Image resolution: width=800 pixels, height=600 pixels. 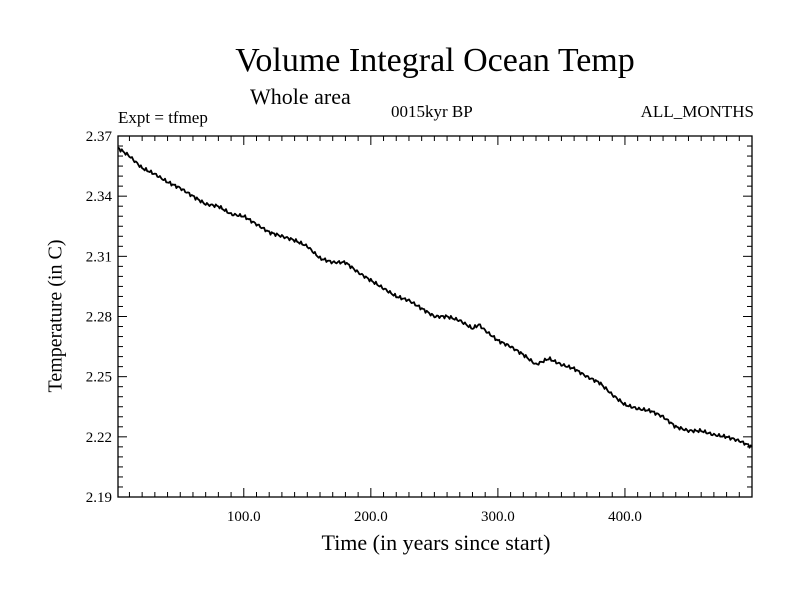 What do you see at coordinates (99, 318) in the screenshot?
I see `y-tick-label: 2.28` at bounding box center [99, 318].